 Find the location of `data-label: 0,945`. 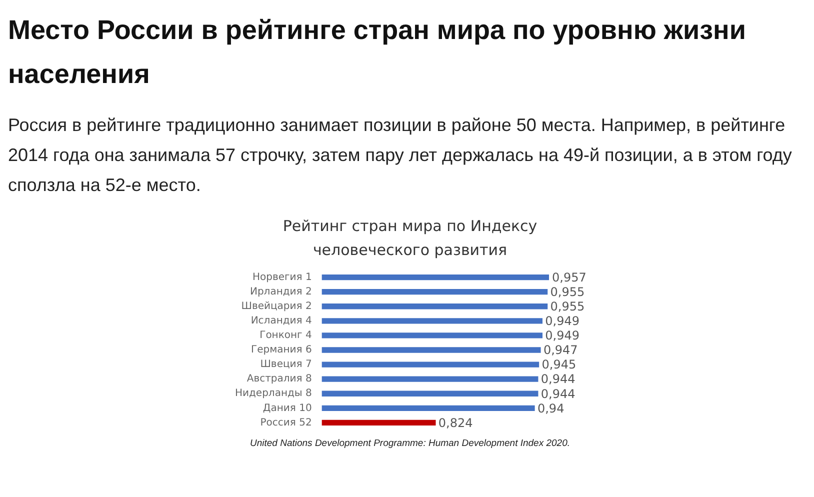

data-label: 0,945 is located at coordinates (559, 365).